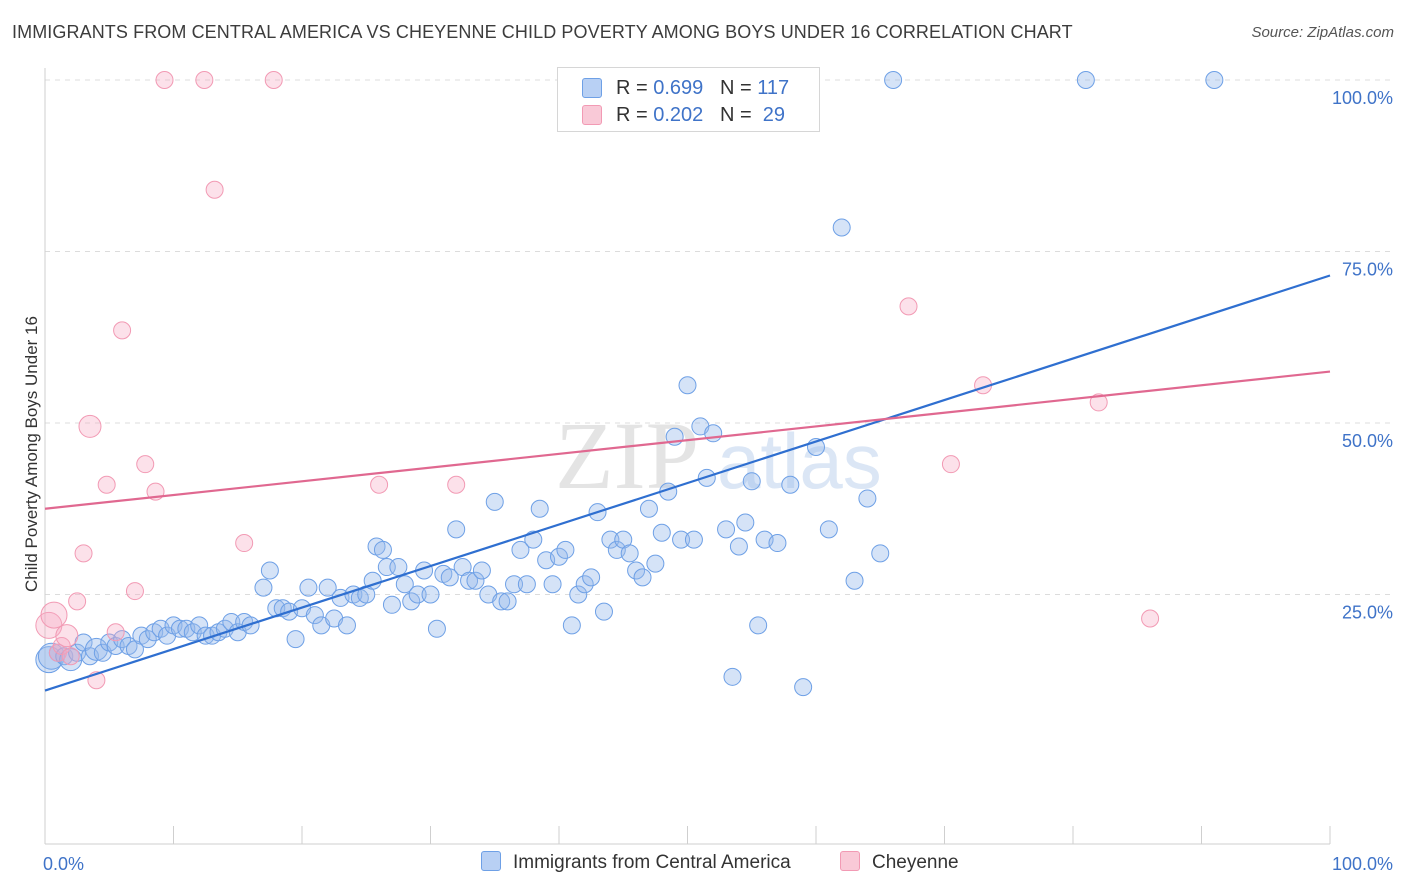  What do you see at coordinates (1322, 32) in the screenshot?
I see `source-label: Source: ZipAtlas.com` at bounding box center [1322, 32].